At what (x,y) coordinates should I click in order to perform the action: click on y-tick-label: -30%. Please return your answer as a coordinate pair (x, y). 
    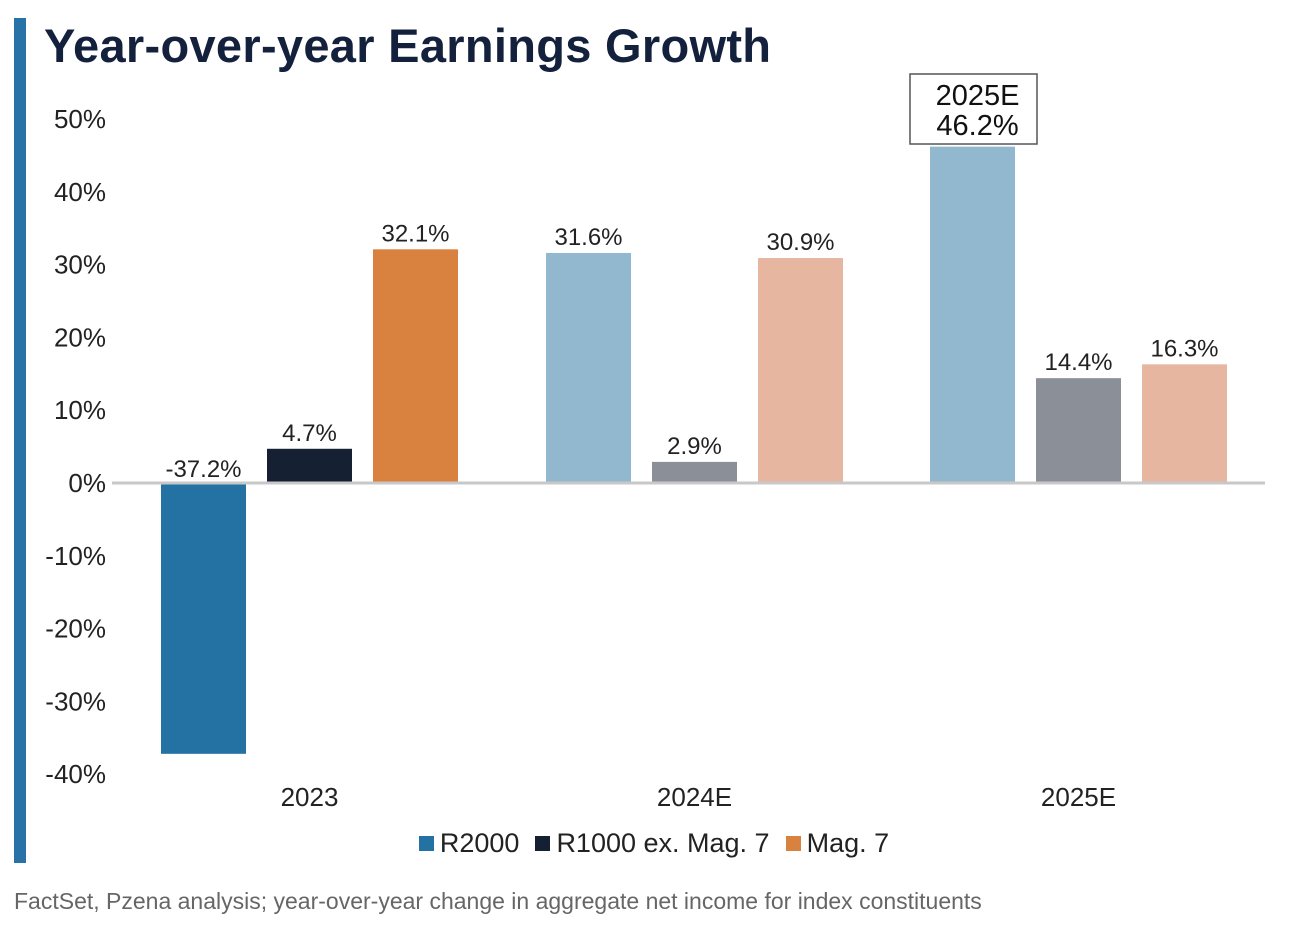
    Looking at the image, I should click on (75, 701).